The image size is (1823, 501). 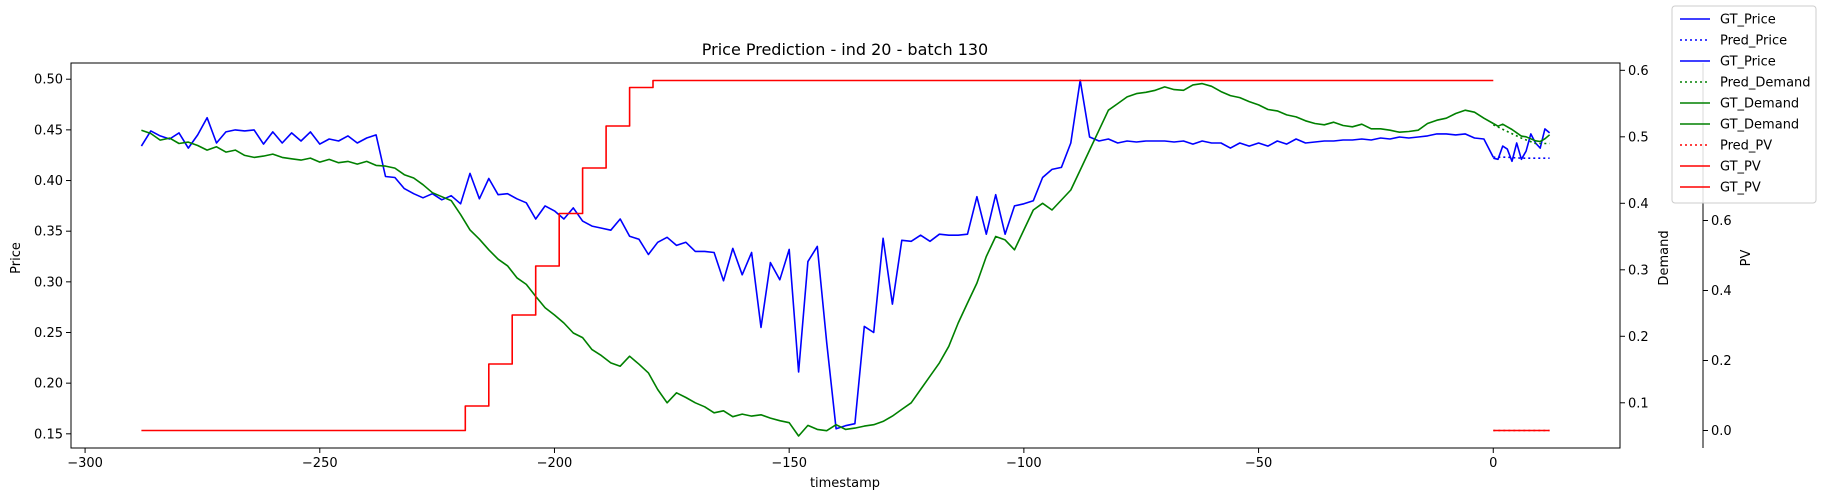 What do you see at coordinates (48, 80) in the screenshot?
I see `price-tick-label: 0.50` at bounding box center [48, 80].